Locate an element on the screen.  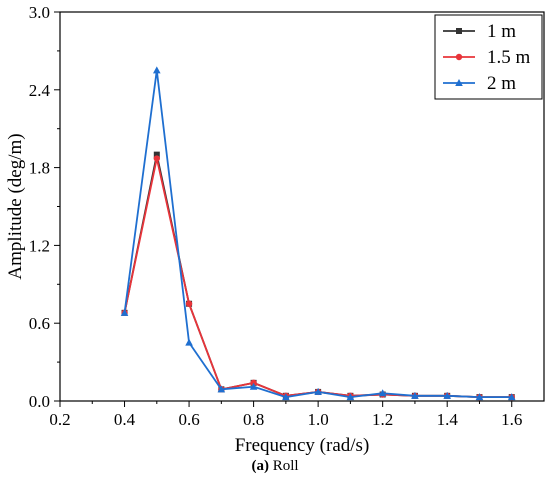
x-tick-label: 1.2 is located at coordinates (382, 419).